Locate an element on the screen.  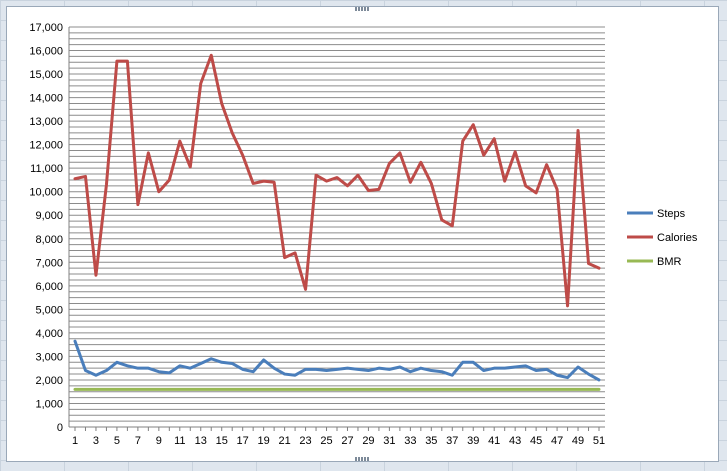
x-tick-label: 27 is located at coordinates (347, 441).